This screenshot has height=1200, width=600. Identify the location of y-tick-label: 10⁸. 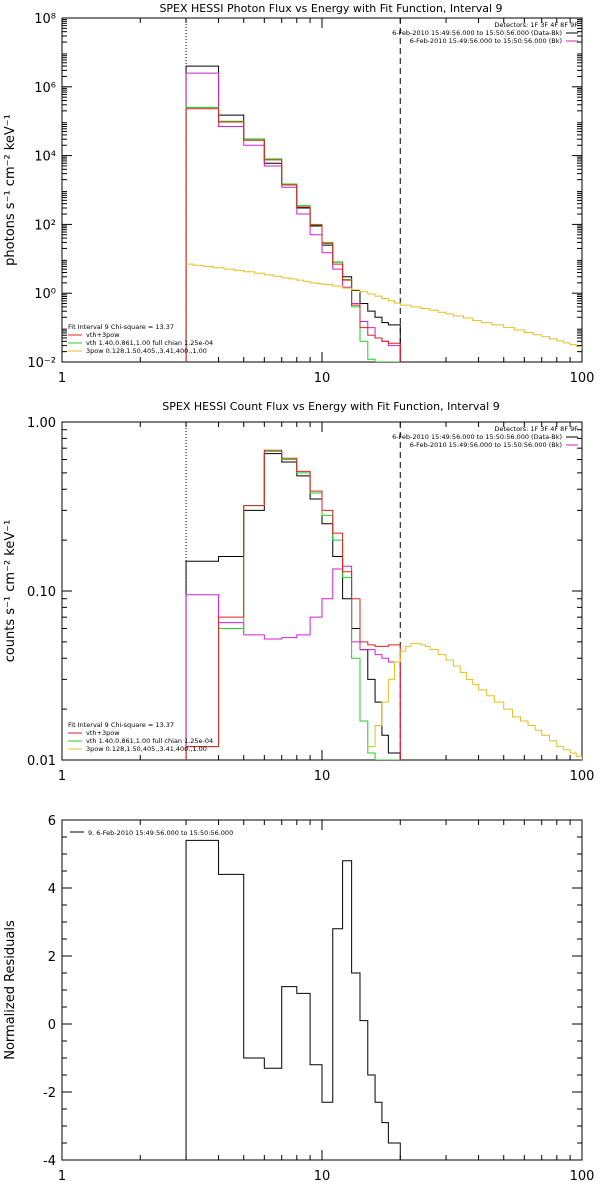
(45, 19).